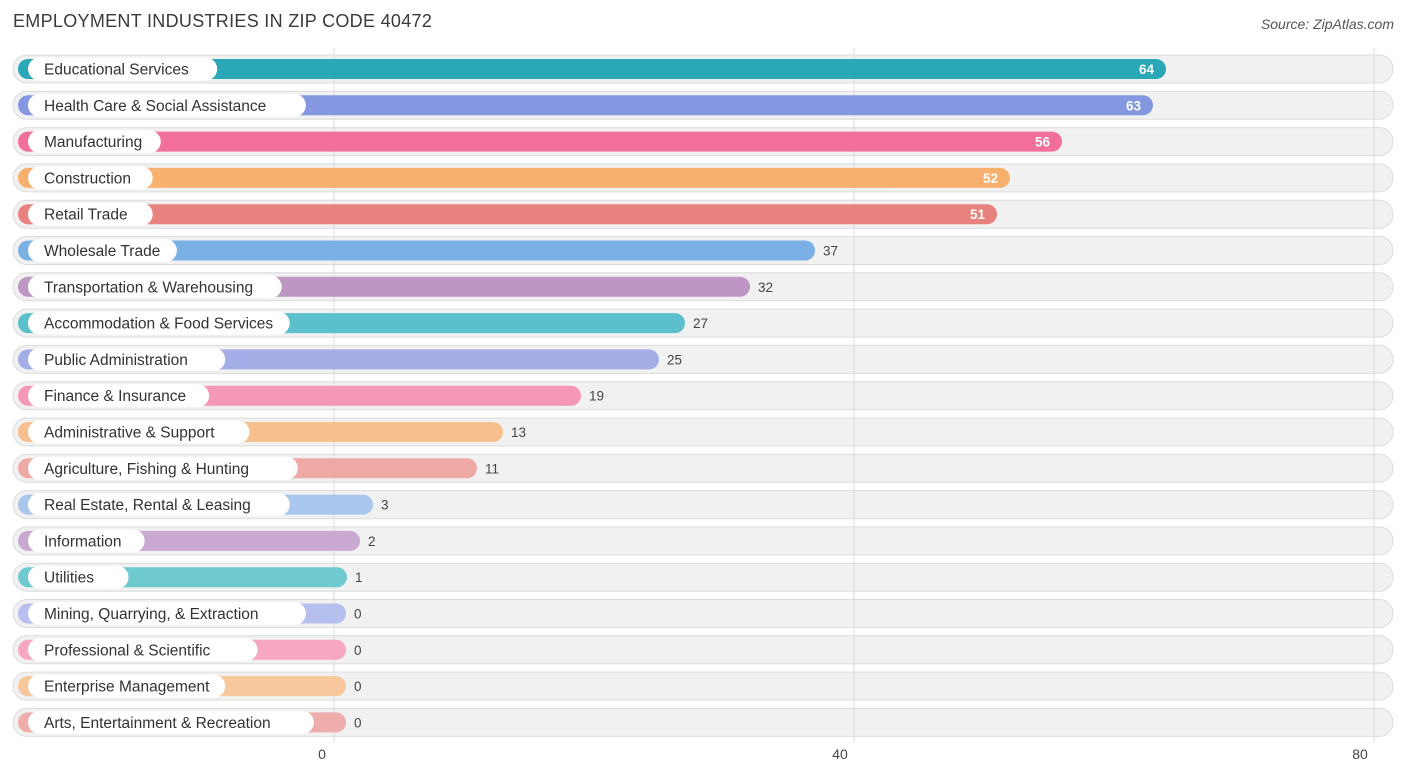 The width and height of the screenshot is (1406, 777). What do you see at coordinates (83, 541) in the screenshot?
I see `category-label: Information` at bounding box center [83, 541].